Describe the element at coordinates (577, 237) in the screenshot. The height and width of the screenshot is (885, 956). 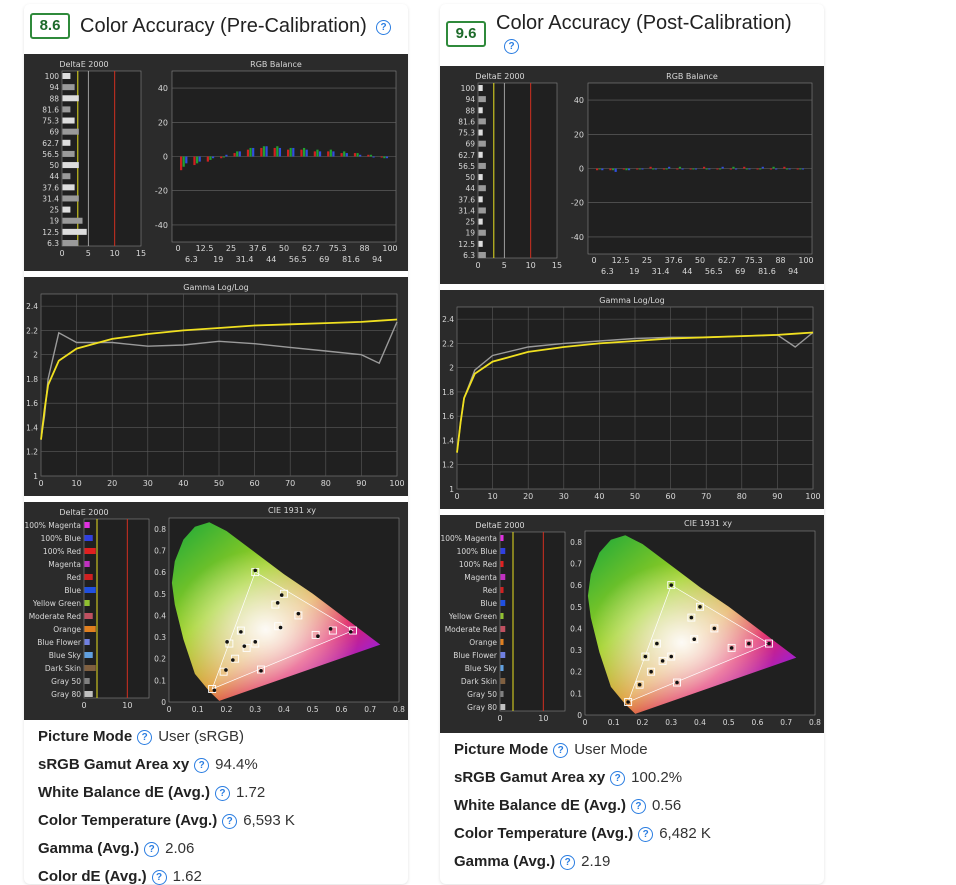
I see `rgb-y-label: -40` at that location.